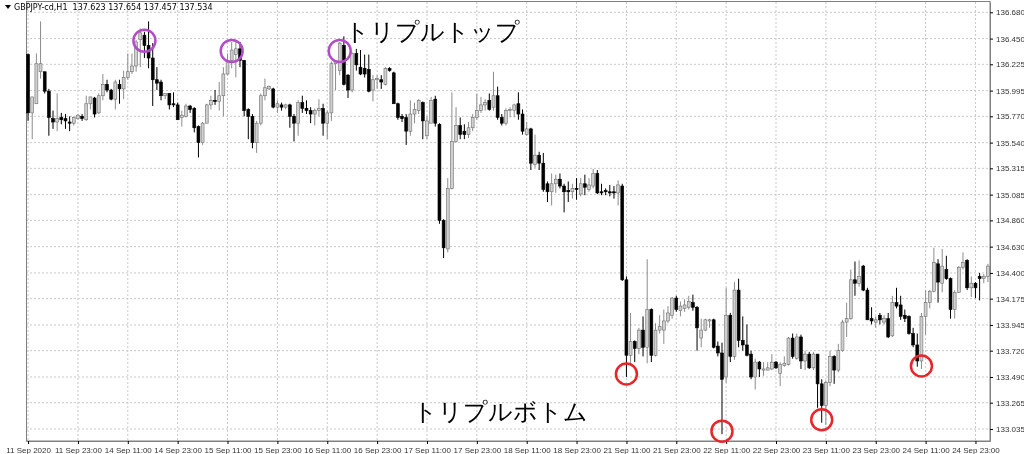  What do you see at coordinates (500, 412) in the screenshot?
I see `annotation: トリプルボトム` at bounding box center [500, 412].